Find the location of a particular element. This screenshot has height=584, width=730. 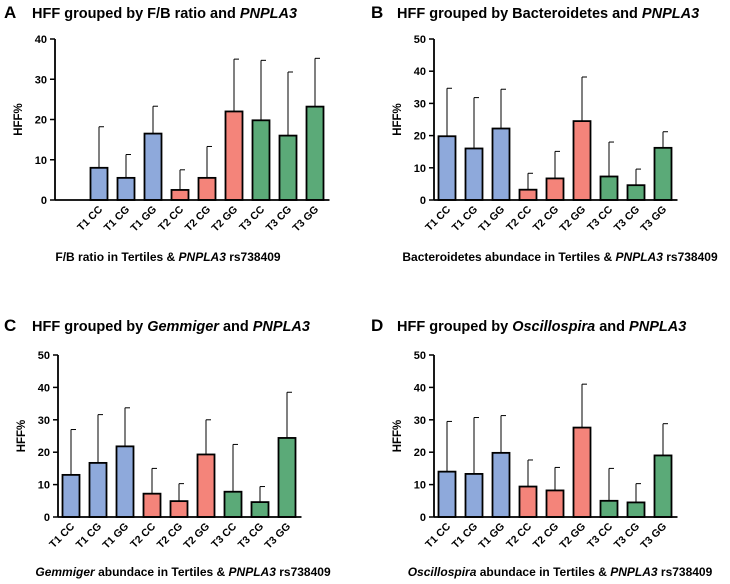

chart-title: HFF grouped by Bacteroidetes and PNPLA3 is located at coordinates (548, 14).